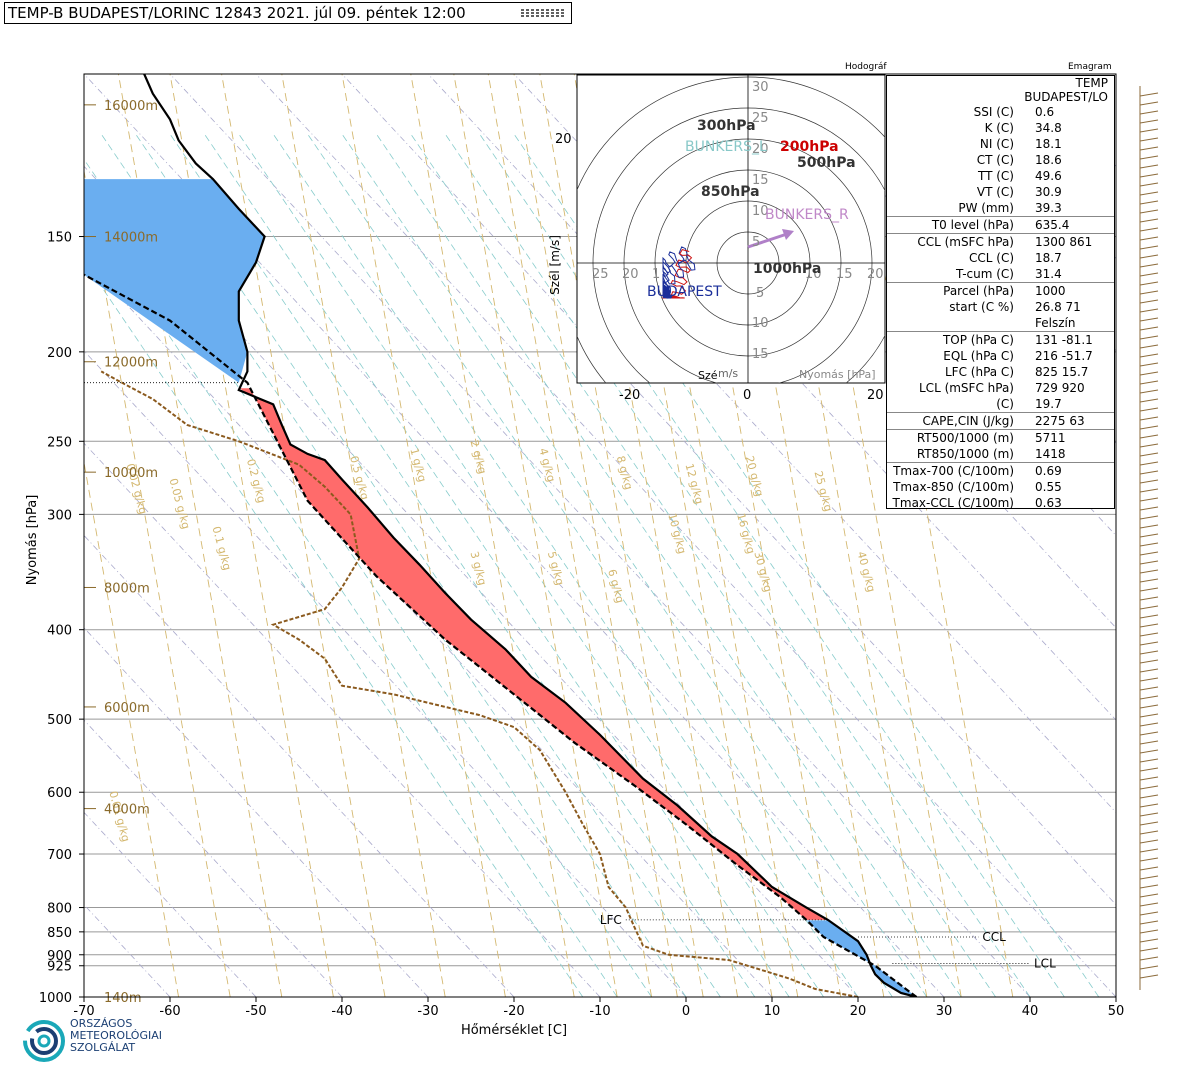  What do you see at coordinates (1000, 437) in the screenshot?
I see `stats-row: RT500/1000 (m) 5711` at bounding box center [1000, 437].